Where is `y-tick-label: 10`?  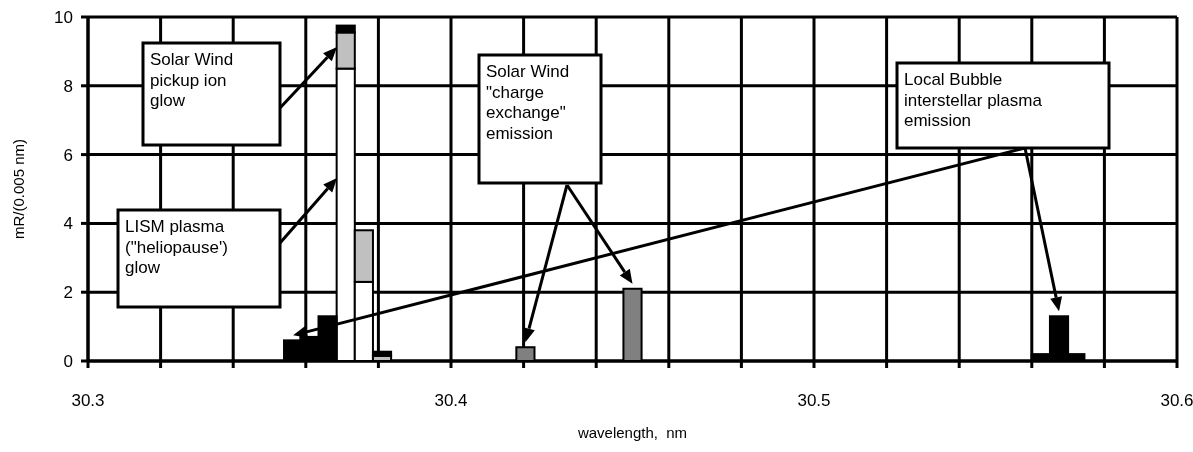 y-tick-label: 10 is located at coordinates (63, 17).